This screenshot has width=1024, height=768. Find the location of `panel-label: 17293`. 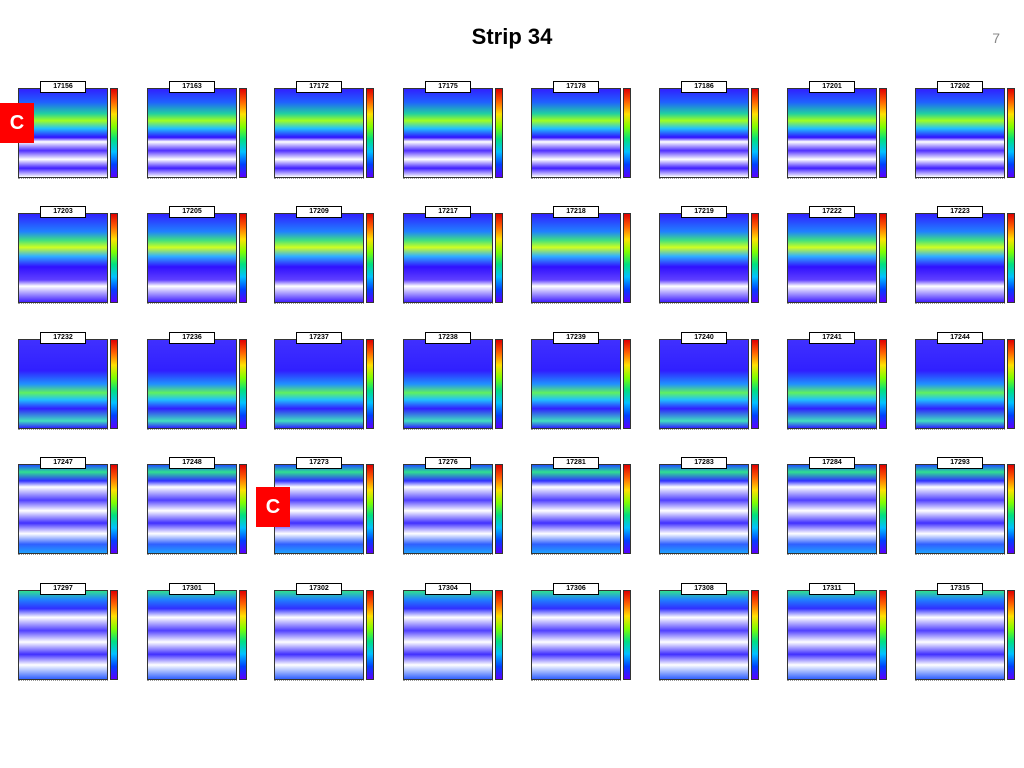

panel-label: 17293 is located at coordinates (960, 463).